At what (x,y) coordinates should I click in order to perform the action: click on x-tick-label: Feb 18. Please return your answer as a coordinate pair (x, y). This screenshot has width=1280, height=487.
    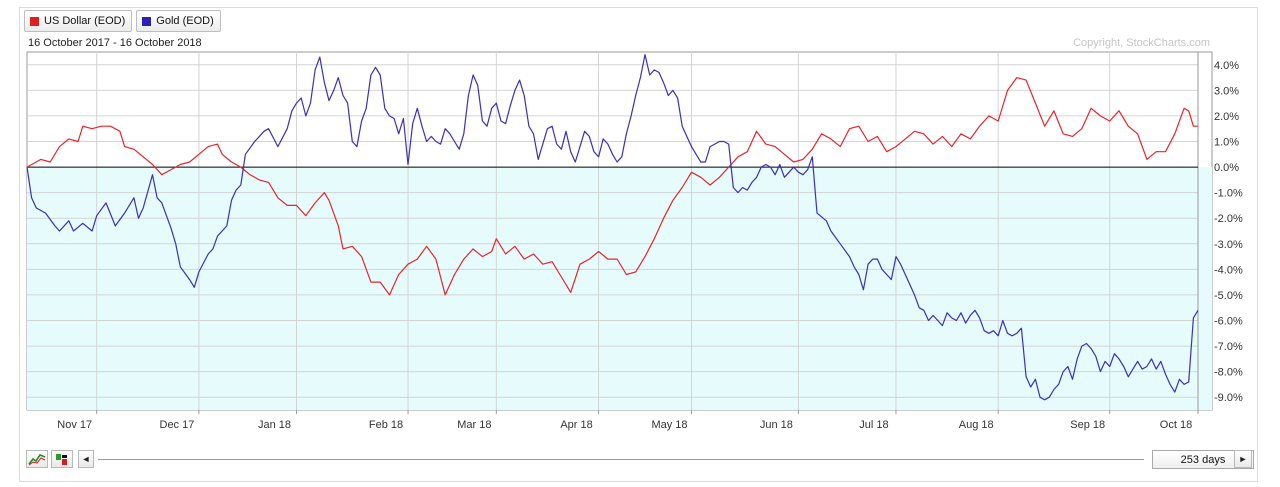
    Looking at the image, I should click on (386, 425).